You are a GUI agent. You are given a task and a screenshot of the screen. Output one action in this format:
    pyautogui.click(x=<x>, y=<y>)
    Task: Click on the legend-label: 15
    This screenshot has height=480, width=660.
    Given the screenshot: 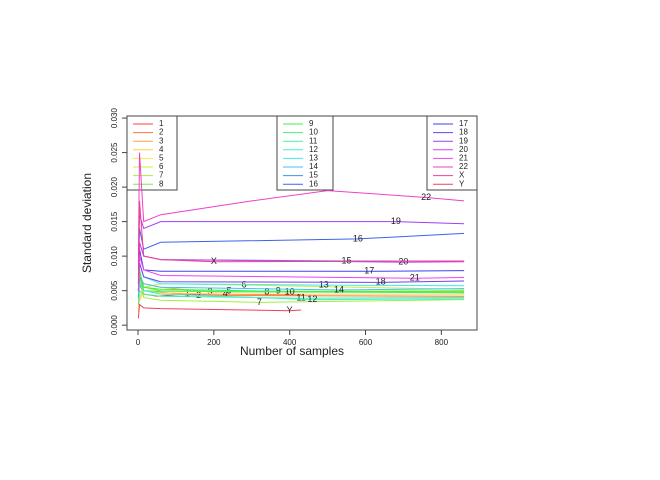 What is the action you would take?
    pyautogui.click(x=313, y=175)
    